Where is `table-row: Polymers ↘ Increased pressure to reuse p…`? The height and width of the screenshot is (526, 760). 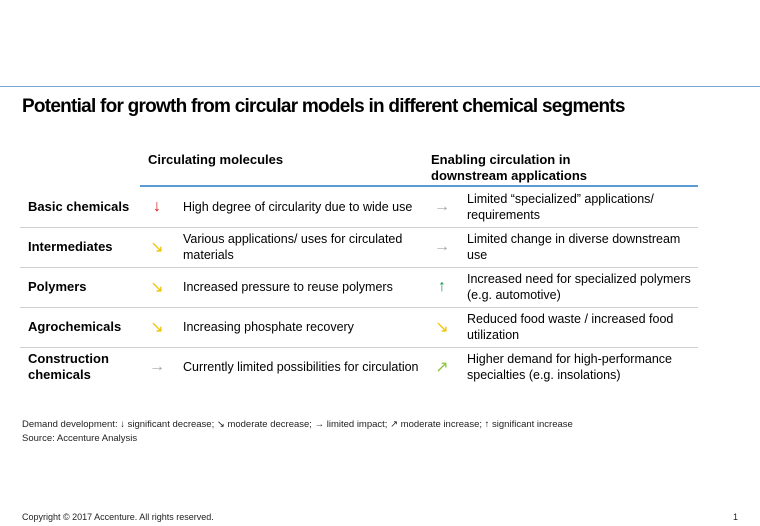 table-row: Polymers ↘ Increased pressure to reuse p… is located at coordinates (359, 287).